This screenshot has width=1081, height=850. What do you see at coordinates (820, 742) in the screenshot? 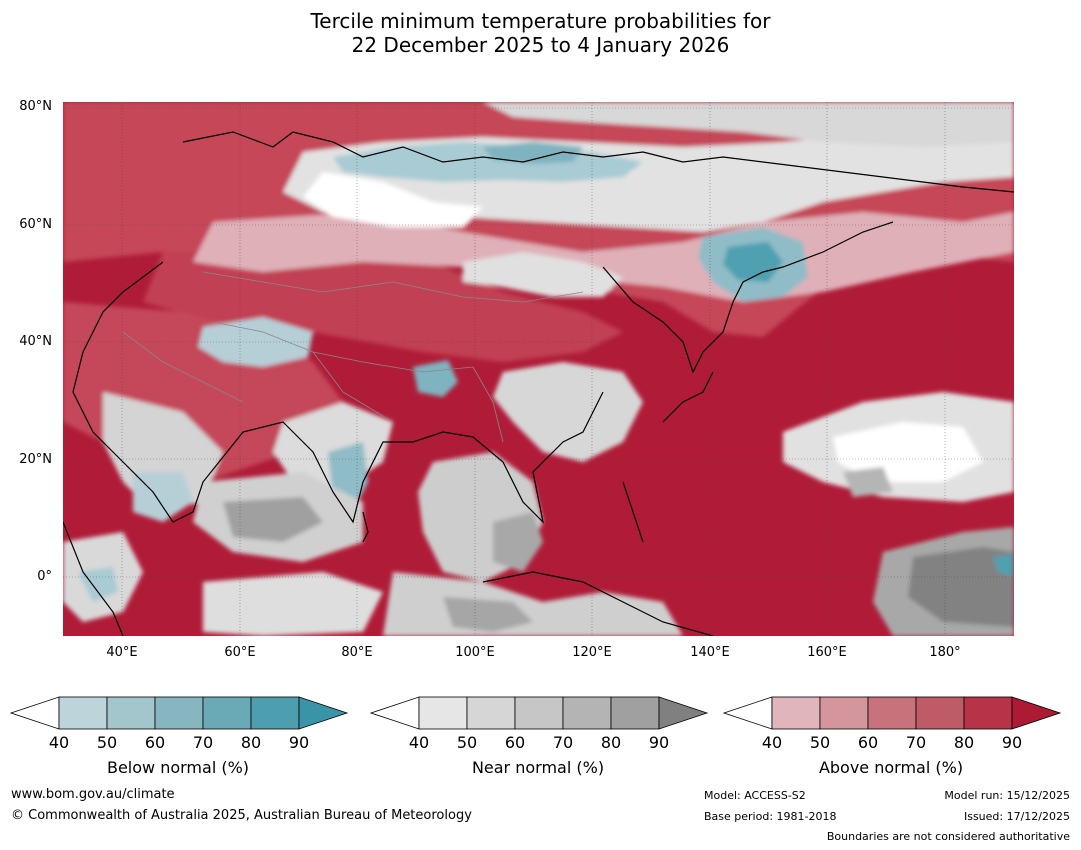
I see `above-label-50: 50` at bounding box center [820, 742].